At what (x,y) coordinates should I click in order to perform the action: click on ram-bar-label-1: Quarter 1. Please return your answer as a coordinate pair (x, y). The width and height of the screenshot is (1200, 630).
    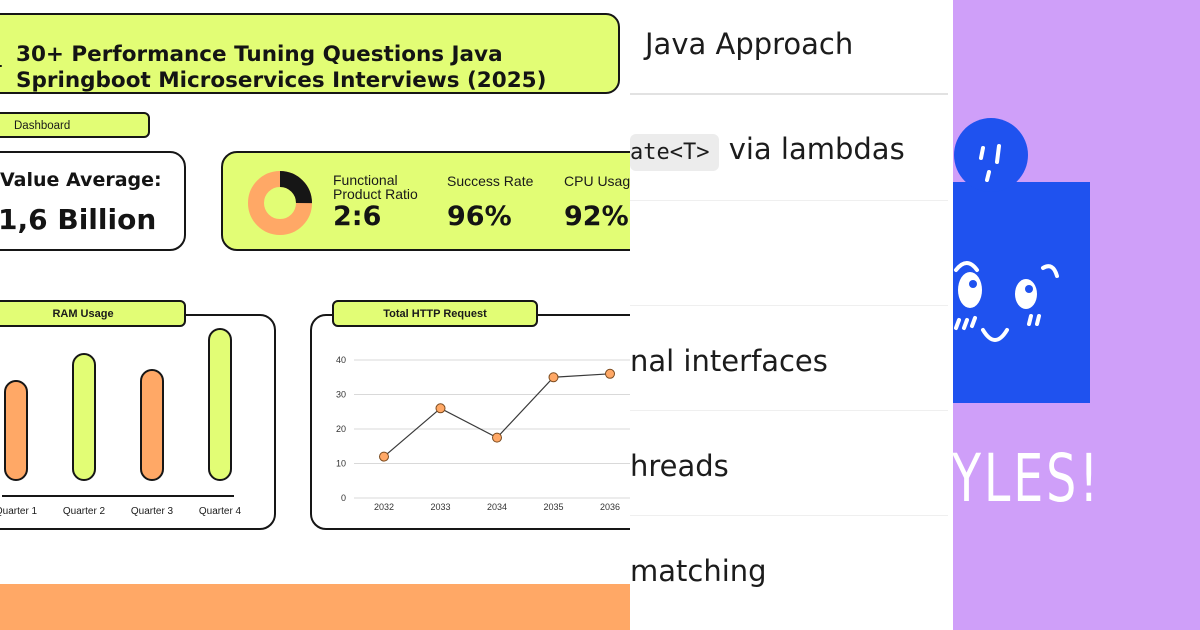
    Looking at the image, I should click on (19, 511).